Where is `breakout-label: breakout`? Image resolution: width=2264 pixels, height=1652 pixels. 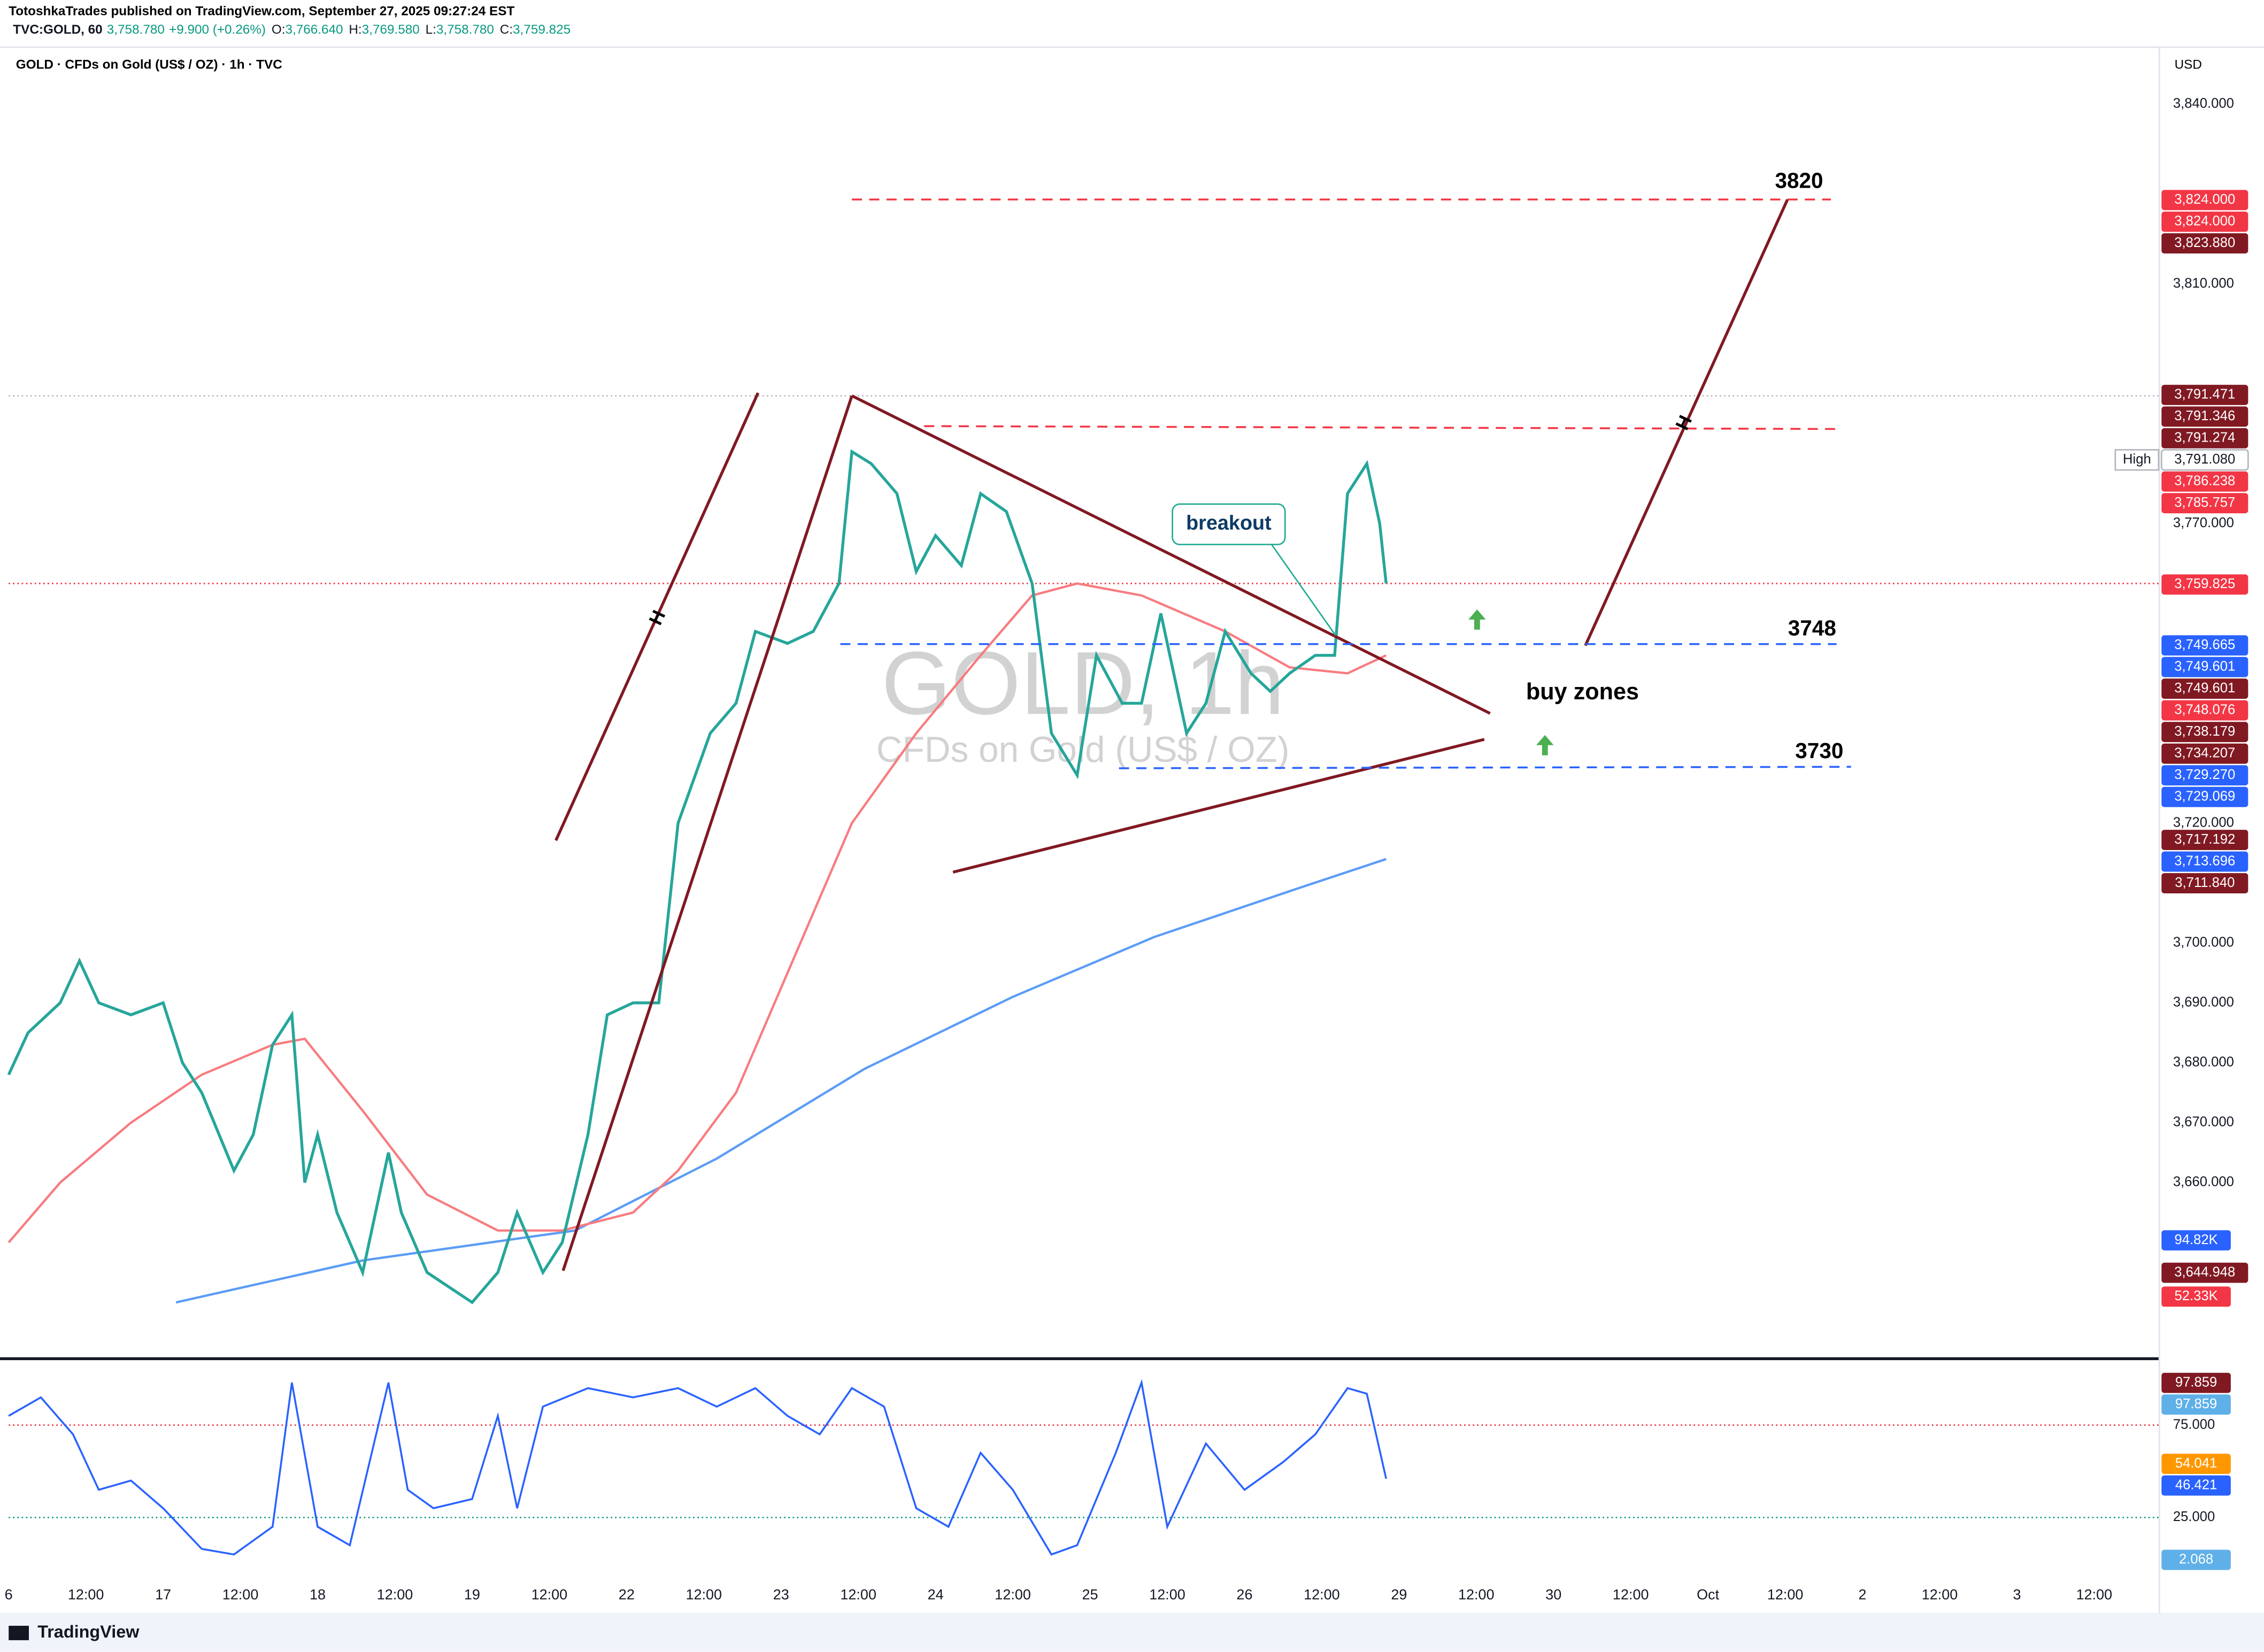 breakout-label: breakout is located at coordinates (1229, 523).